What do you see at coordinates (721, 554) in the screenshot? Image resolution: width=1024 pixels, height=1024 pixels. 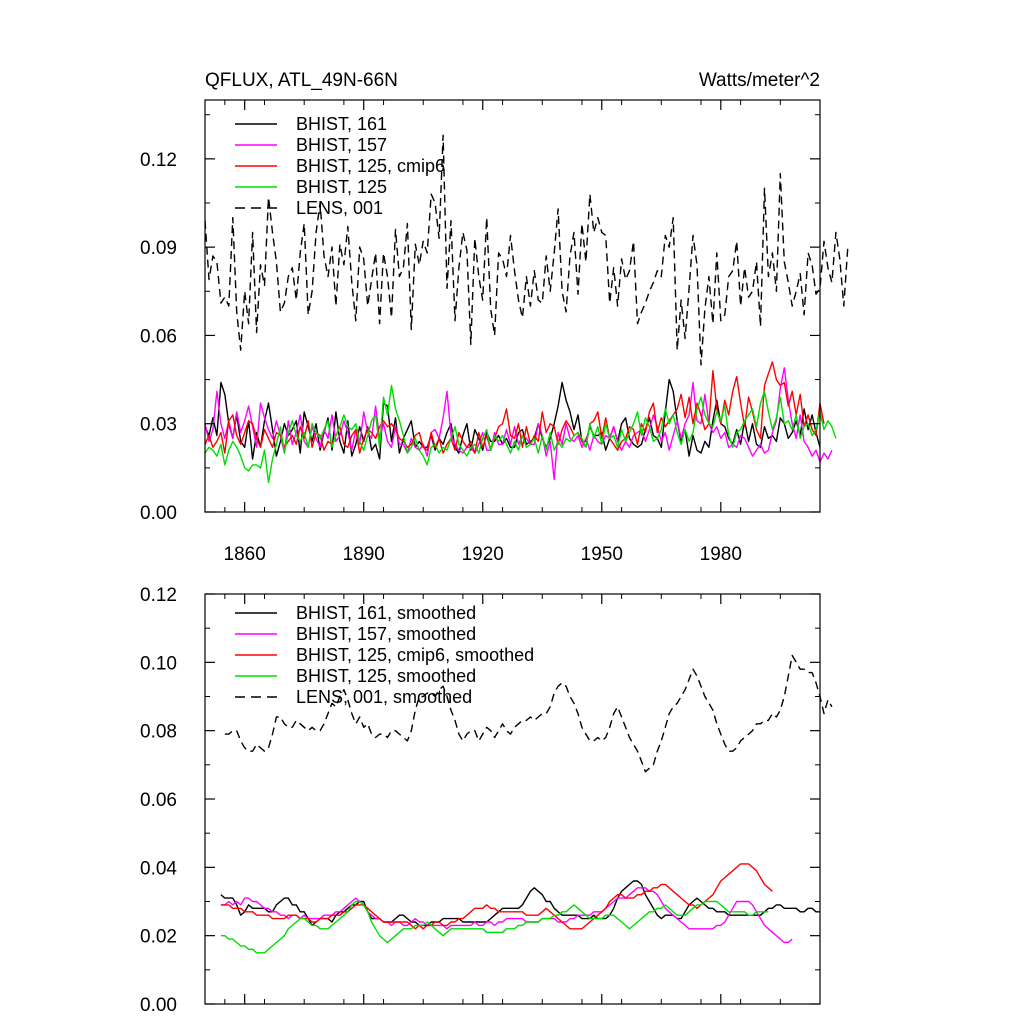 I see `x-tick-label: 1980` at bounding box center [721, 554].